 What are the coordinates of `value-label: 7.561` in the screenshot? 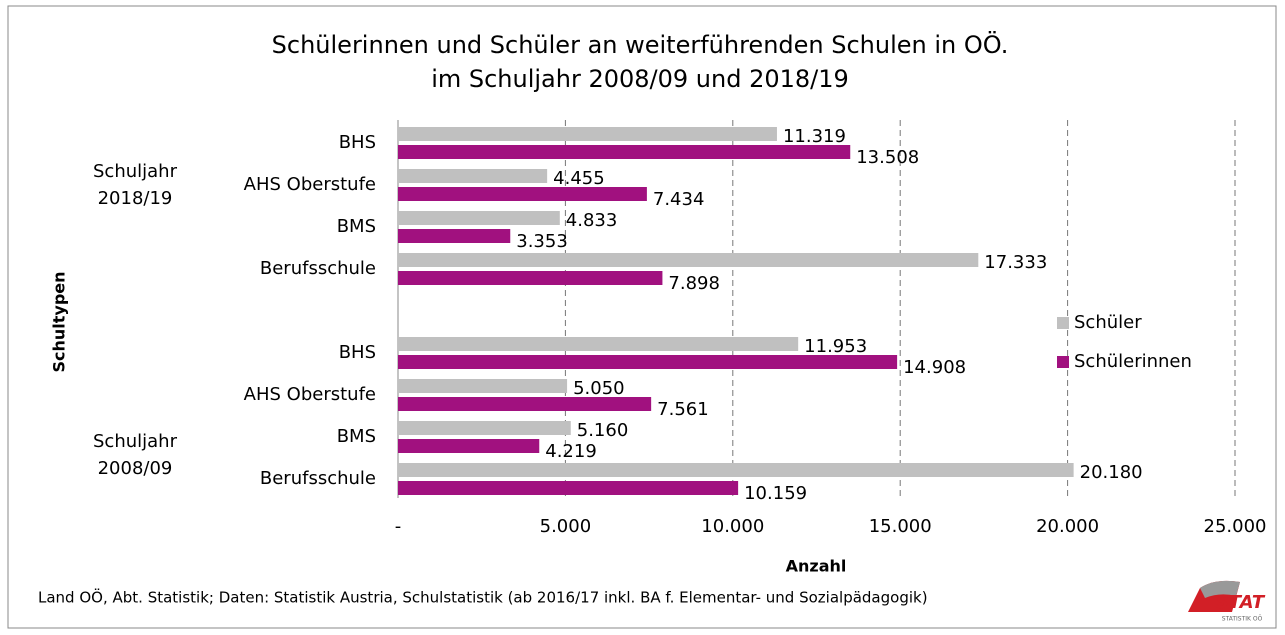 It's located at (683, 409).